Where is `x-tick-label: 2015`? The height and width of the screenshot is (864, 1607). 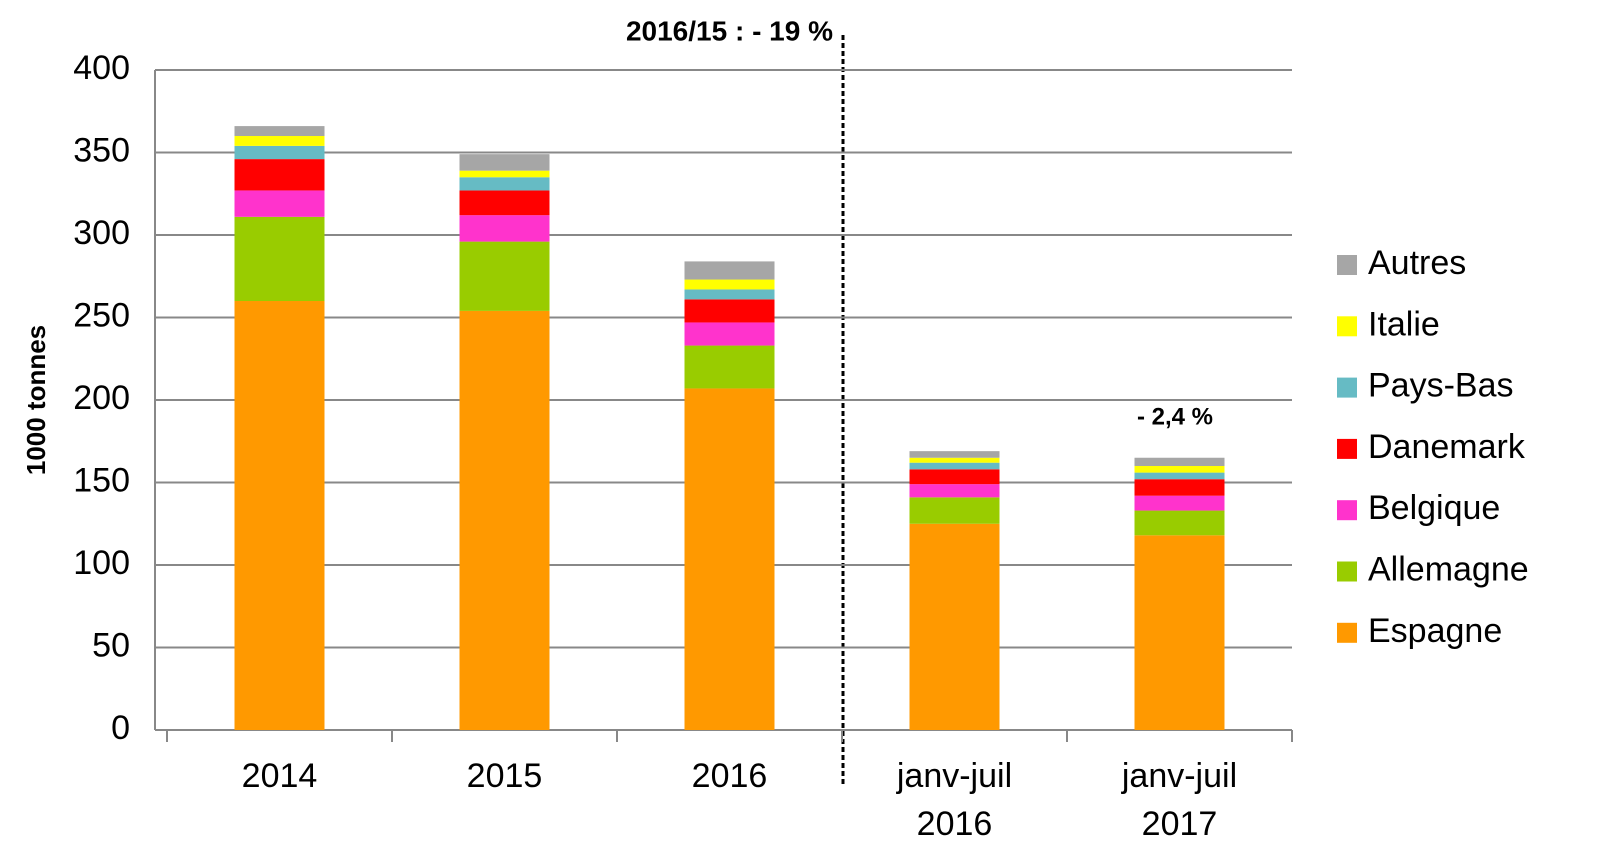
x-tick-label: 2015 is located at coordinates (505, 776).